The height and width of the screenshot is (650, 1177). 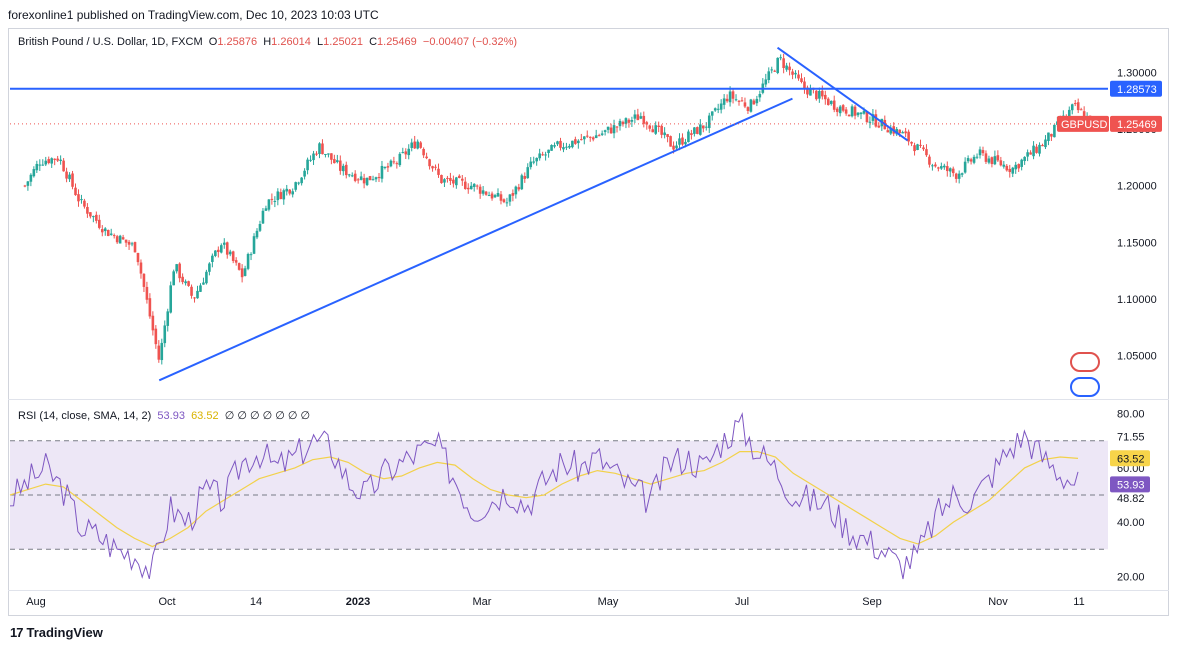 I want to click on us-flag-icon, so click(x=1085, y=387).